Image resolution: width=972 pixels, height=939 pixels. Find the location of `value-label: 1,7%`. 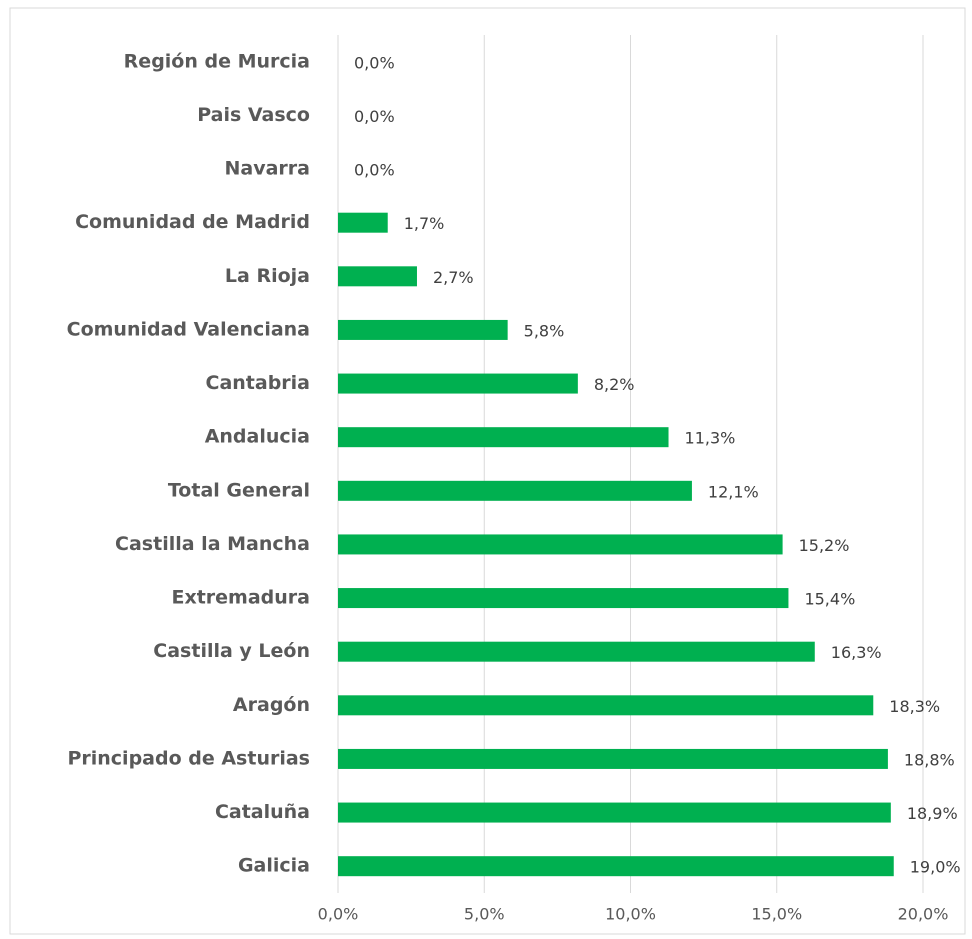

value-label: 1,7% is located at coordinates (424, 223).